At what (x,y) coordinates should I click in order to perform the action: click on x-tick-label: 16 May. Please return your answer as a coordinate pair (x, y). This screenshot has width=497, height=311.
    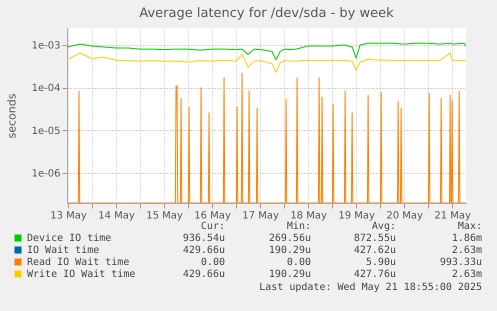
    Looking at the image, I should click on (212, 216).